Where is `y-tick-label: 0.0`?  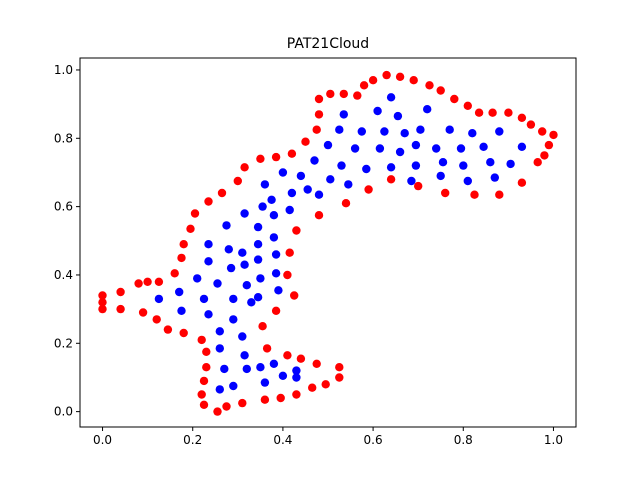
y-tick-label: 0.0 is located at coordinates (63, 412).